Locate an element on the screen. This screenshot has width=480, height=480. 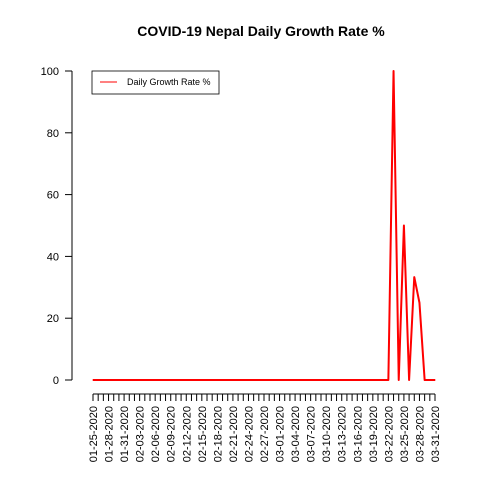
x-tick-label: 01-25-2020 is located at coordinates (94, 434).